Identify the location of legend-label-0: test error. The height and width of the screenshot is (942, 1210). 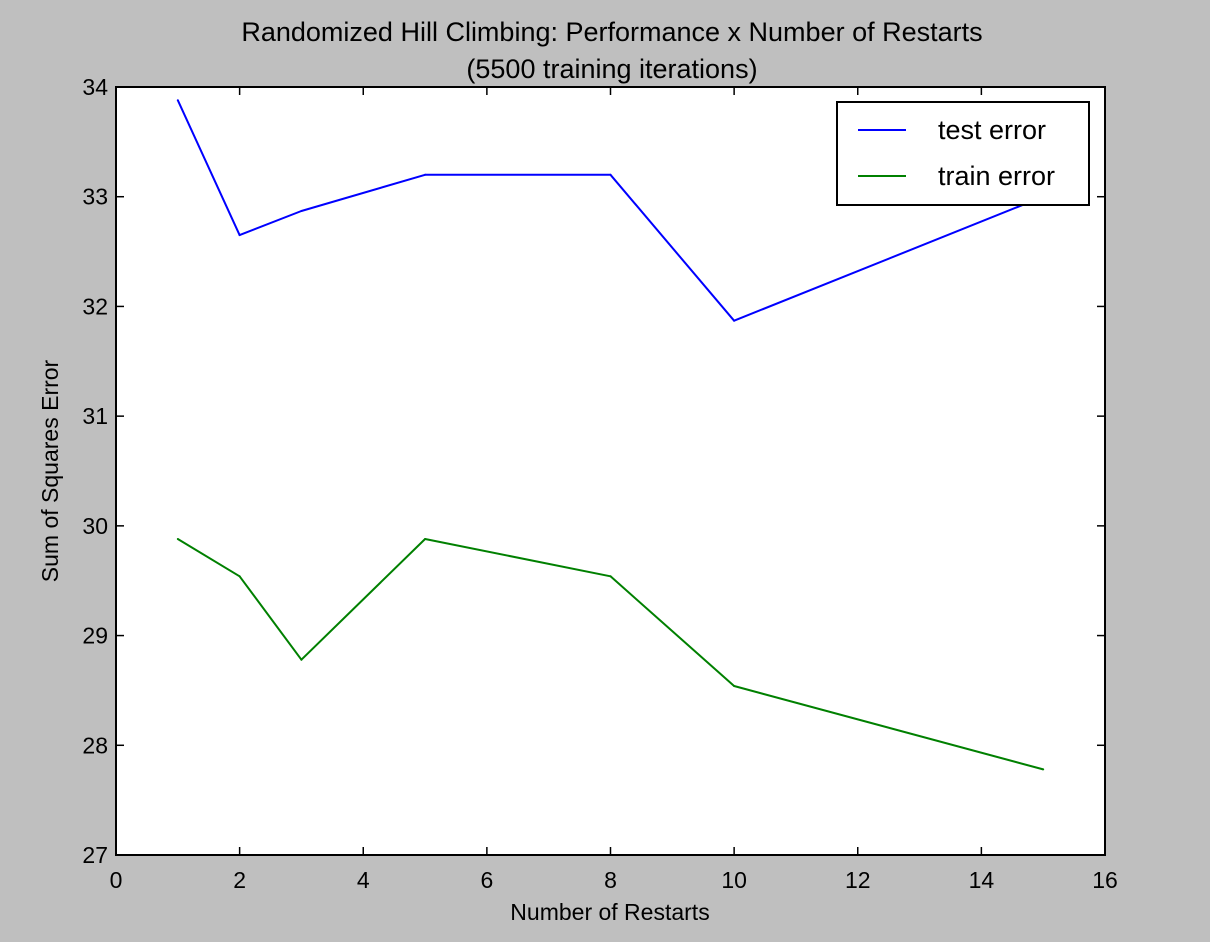
(992, 130).